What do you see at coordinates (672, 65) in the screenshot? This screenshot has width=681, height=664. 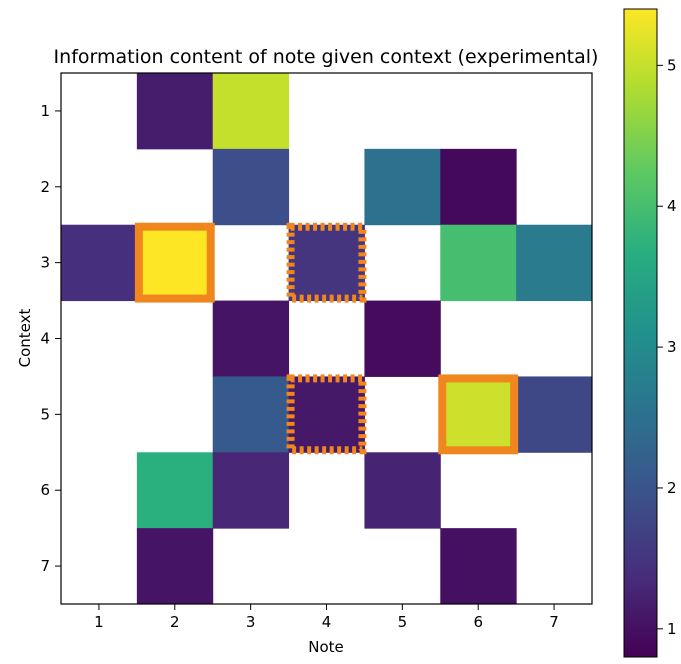 I see `colorbar-tick-label: 5` at bounding box center [672, 65].